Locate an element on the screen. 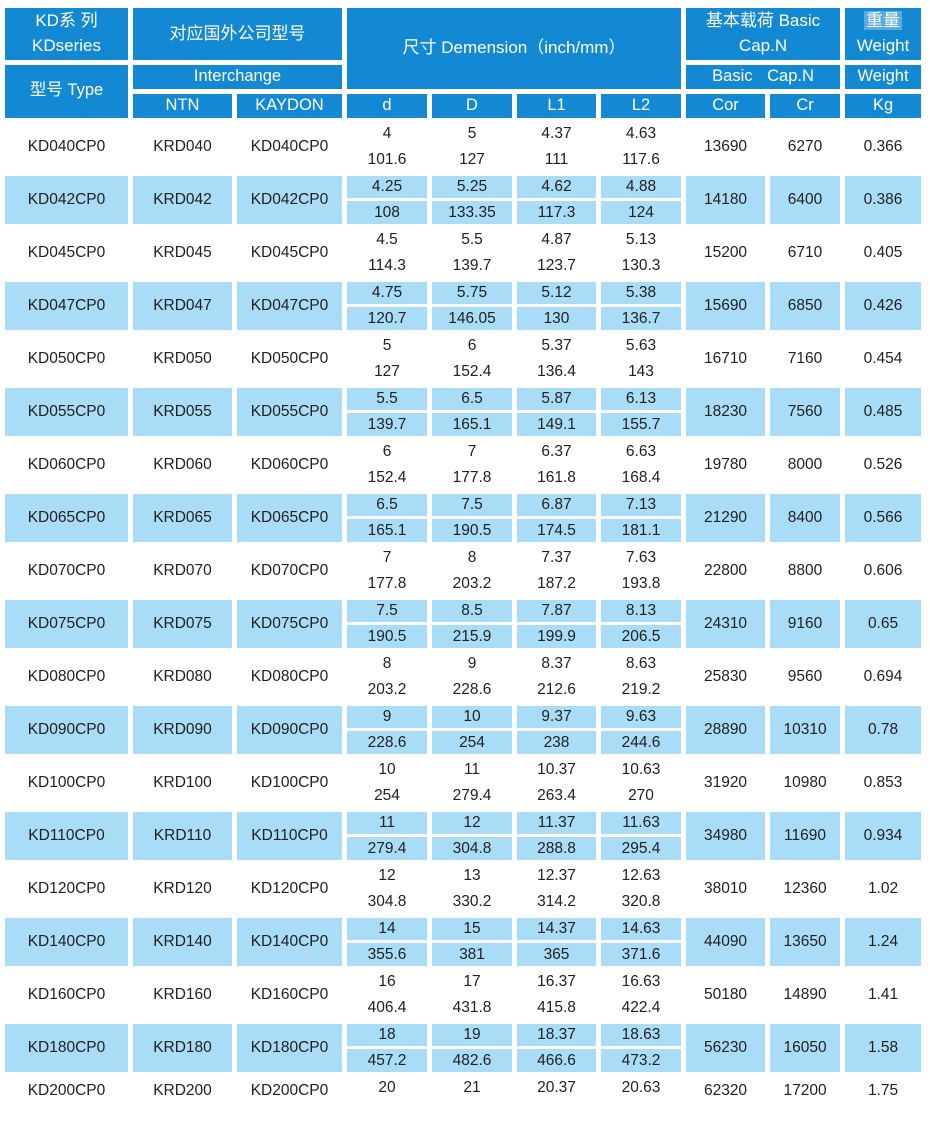  cell-cr: 10310 is located at coordinates (805, 729).